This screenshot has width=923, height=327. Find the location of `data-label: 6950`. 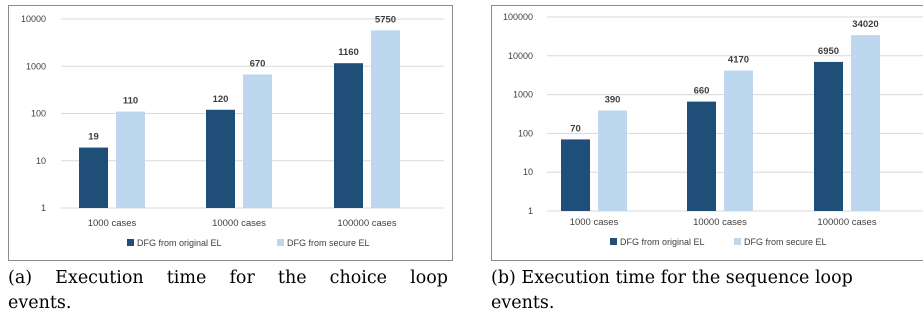

data-label: 6950 is located at coordinates (828, 51).